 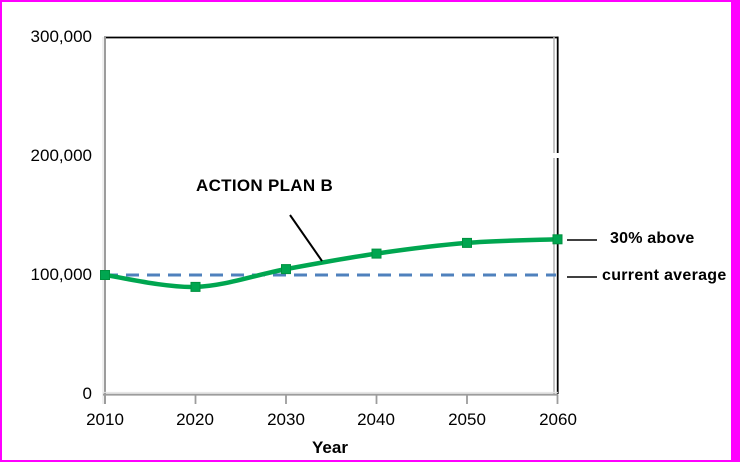 What do you see at coordinates (555, 155) in the screenshot?
I see `right-axis-tick-notch` at bounding box center [555, 155].